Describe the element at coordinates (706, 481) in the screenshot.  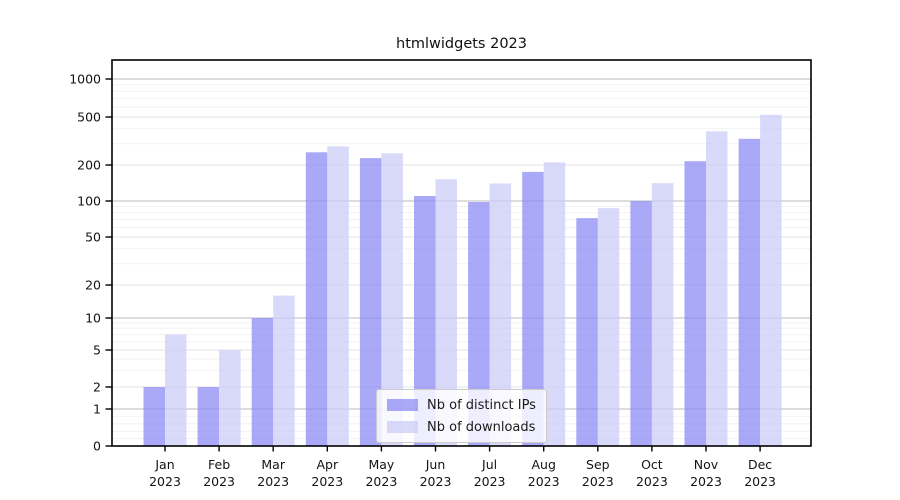
I see `x-tick-year-nov: 2023` at that location.